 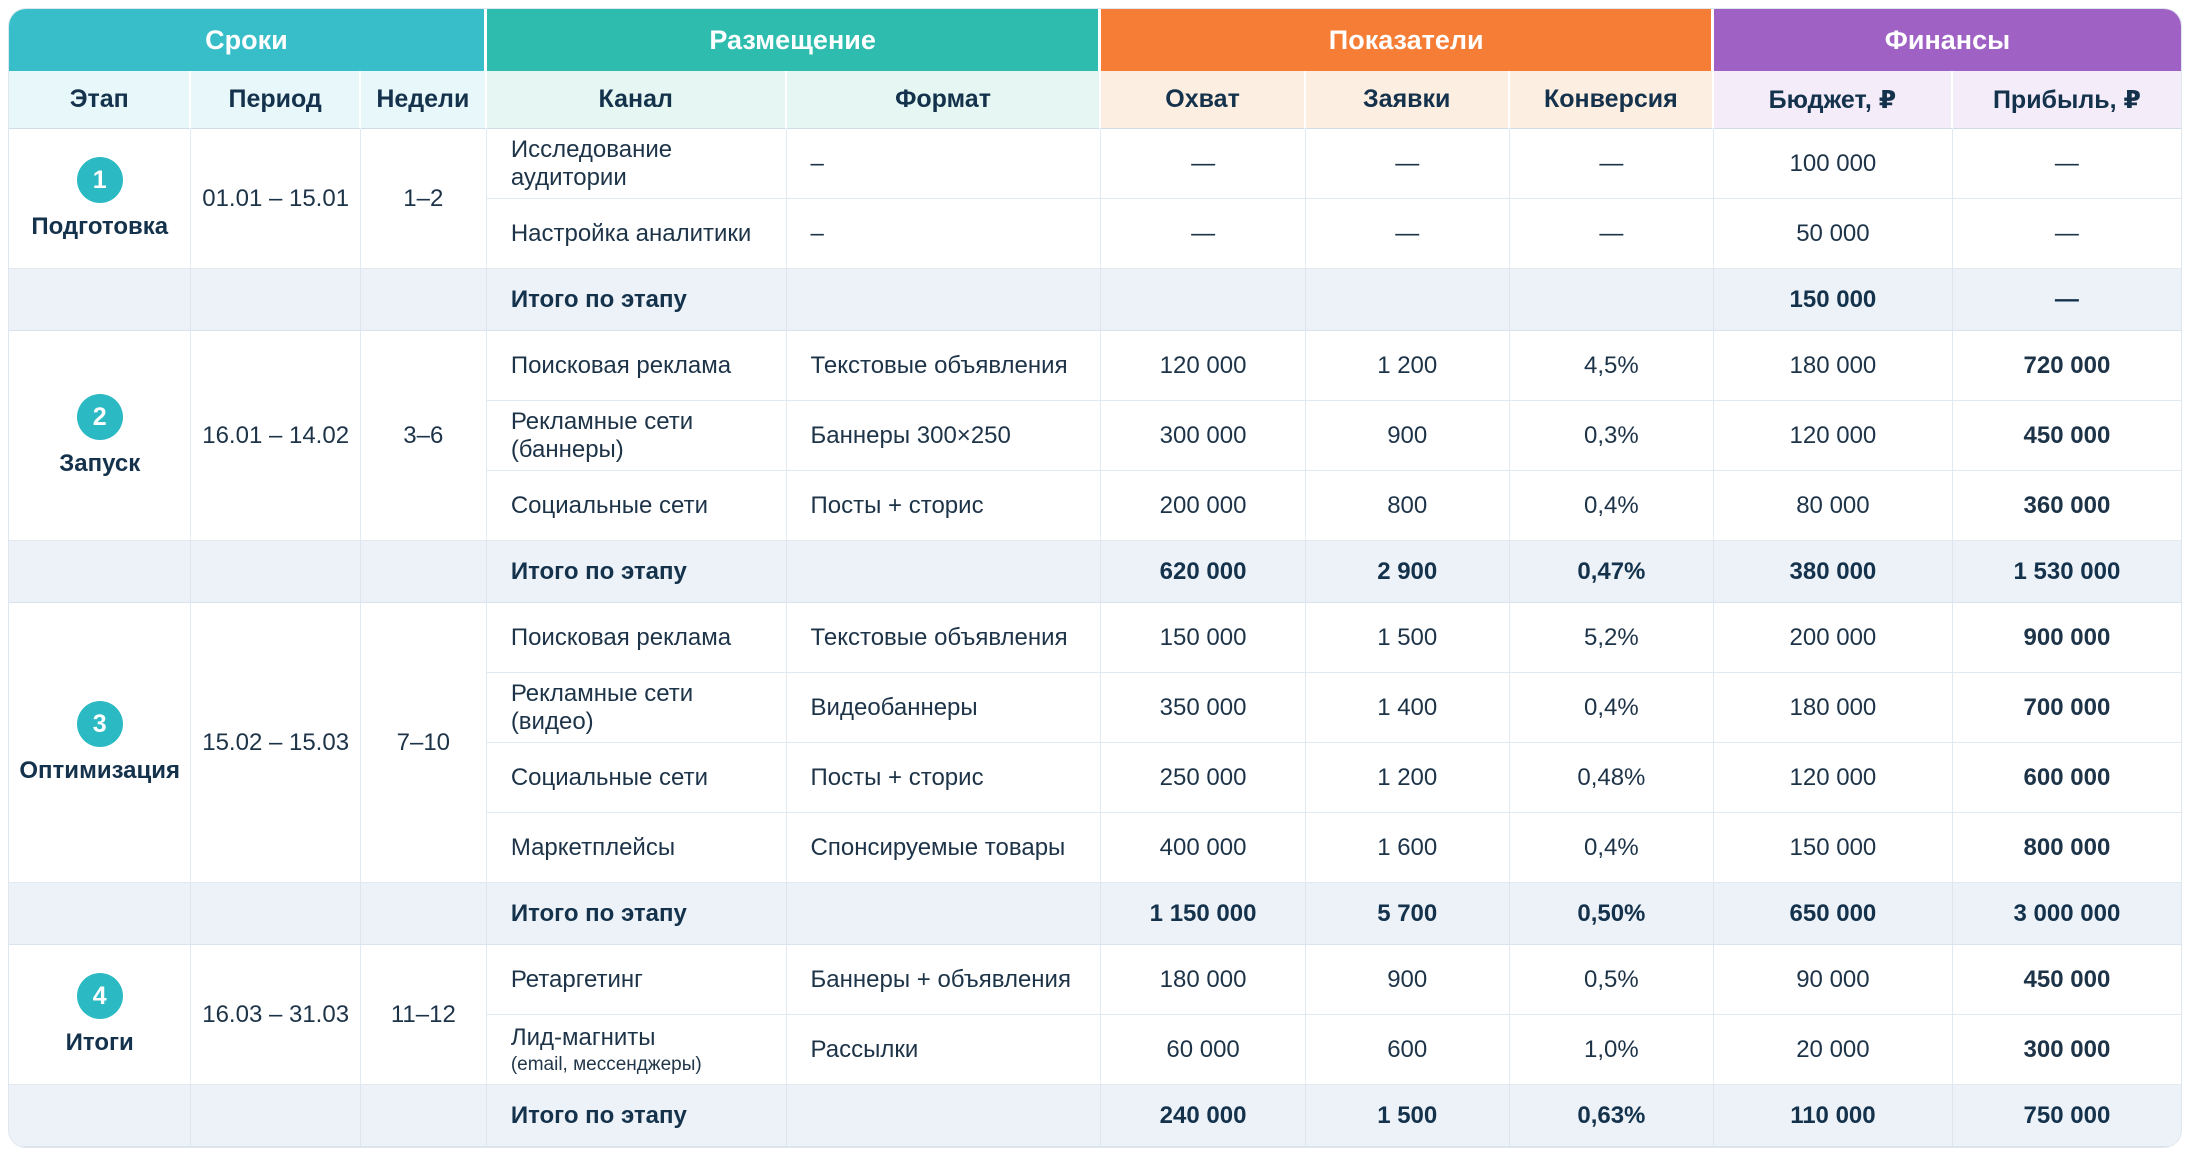 I want to click on budget-cell: 120 000, so click(x=1833, y=436).